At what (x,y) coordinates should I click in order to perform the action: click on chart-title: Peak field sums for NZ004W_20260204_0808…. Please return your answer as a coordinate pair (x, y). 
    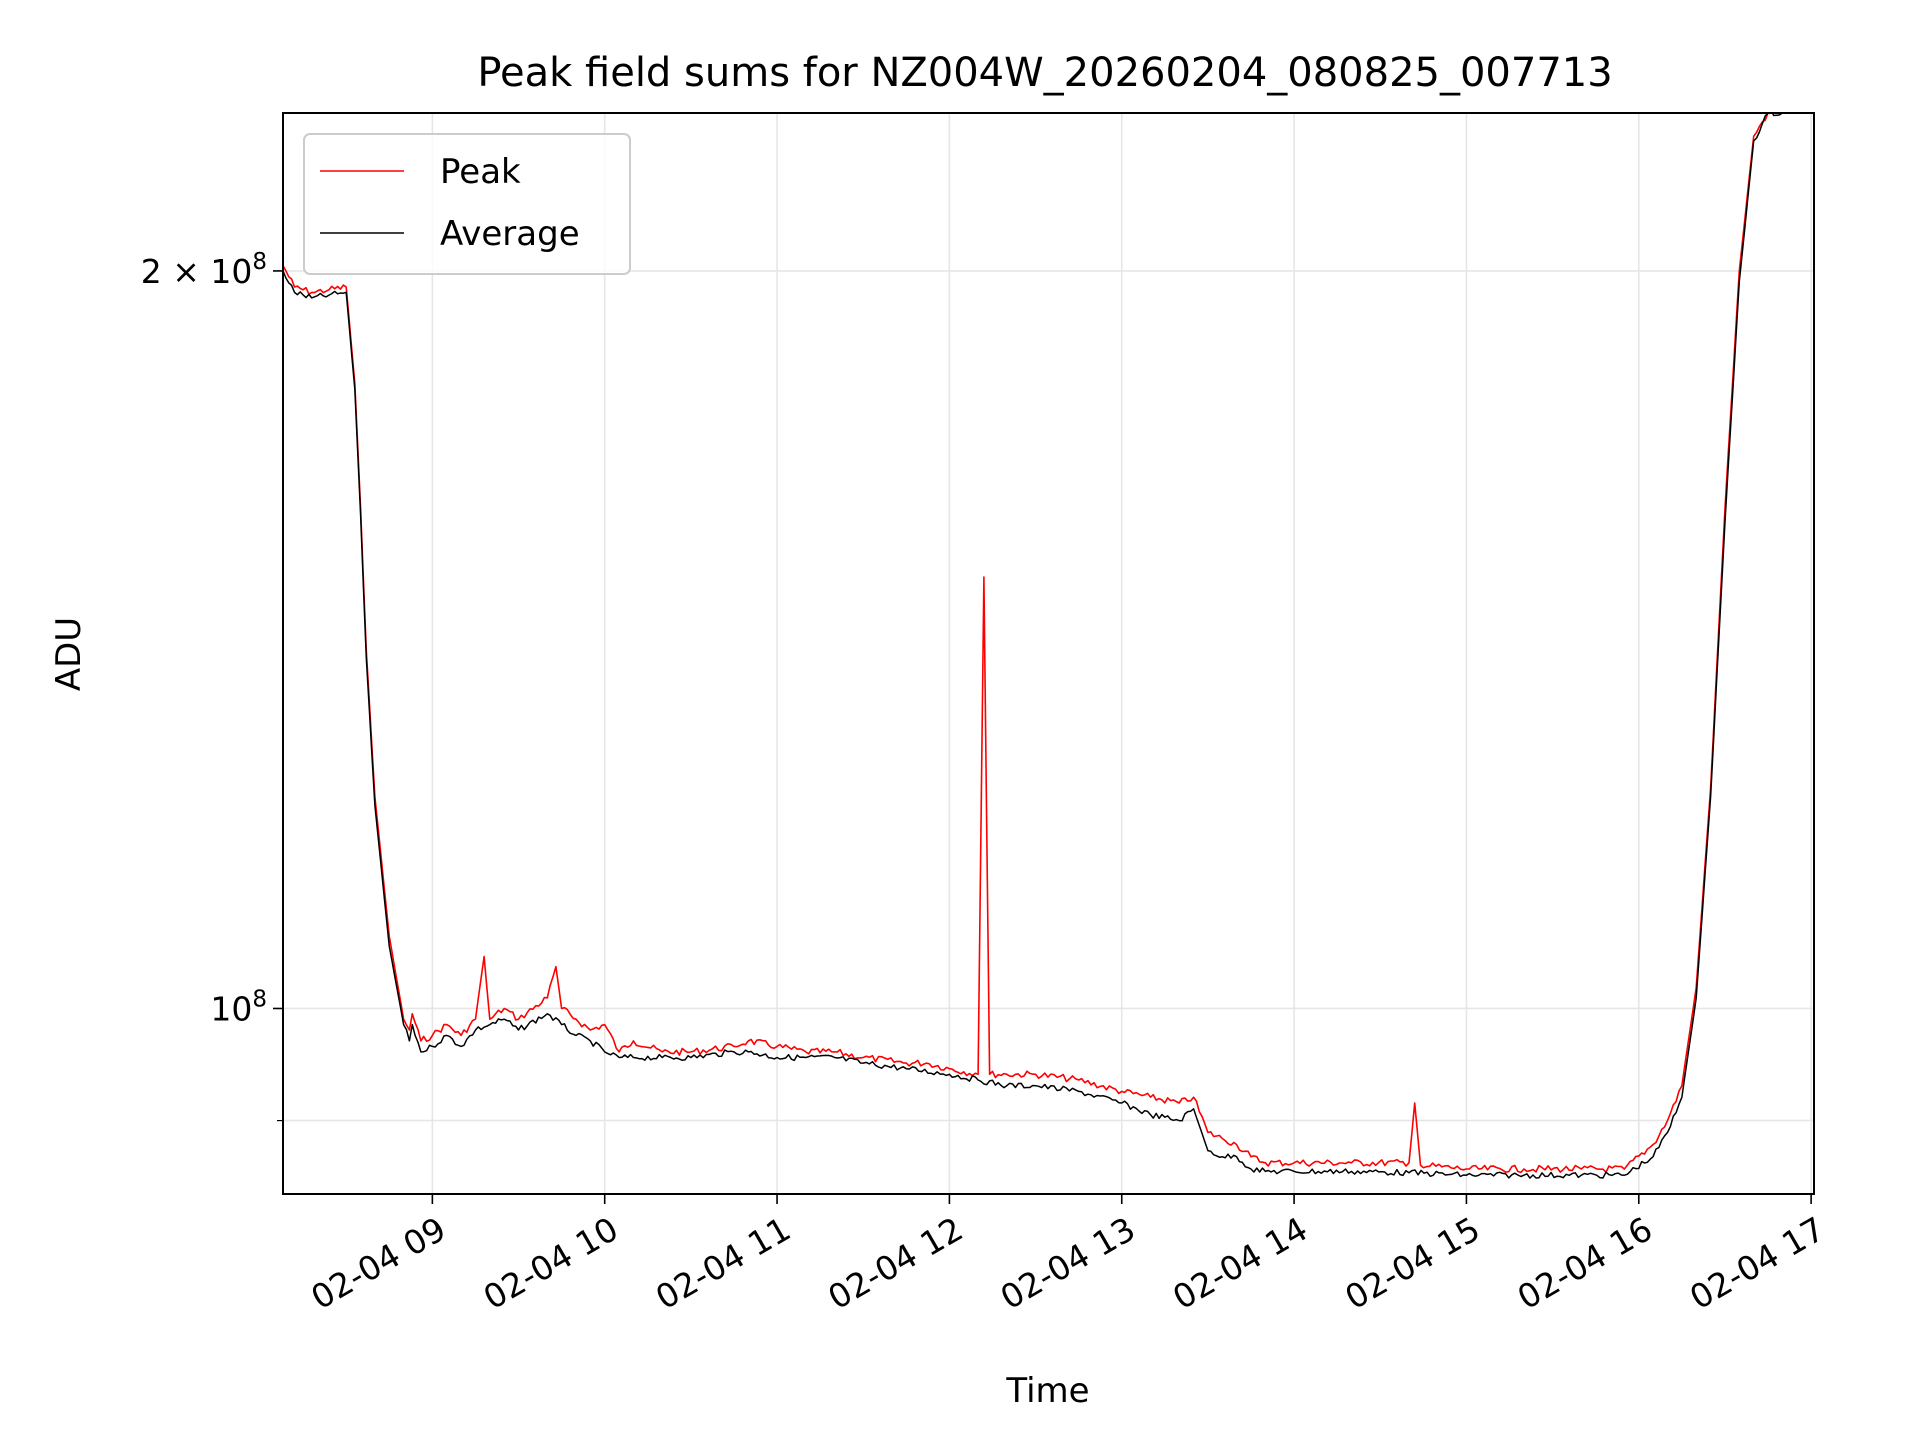
    Looking at the image, I should click on (1044, 73).